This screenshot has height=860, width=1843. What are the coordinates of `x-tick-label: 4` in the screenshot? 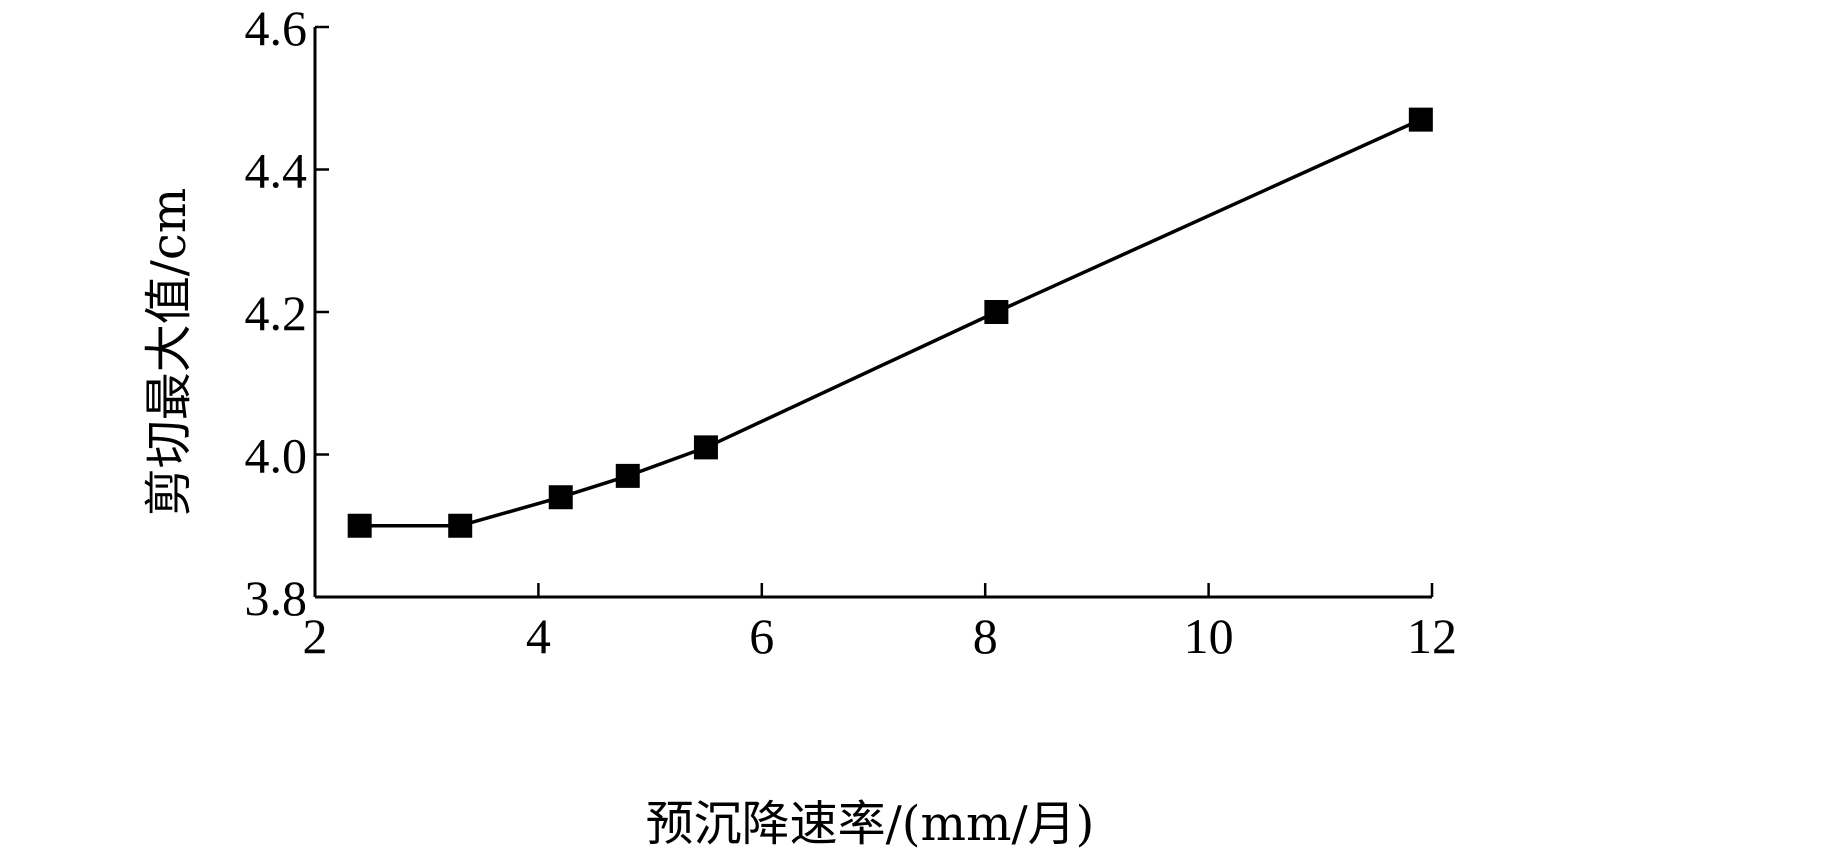 It's located at (538, 636).